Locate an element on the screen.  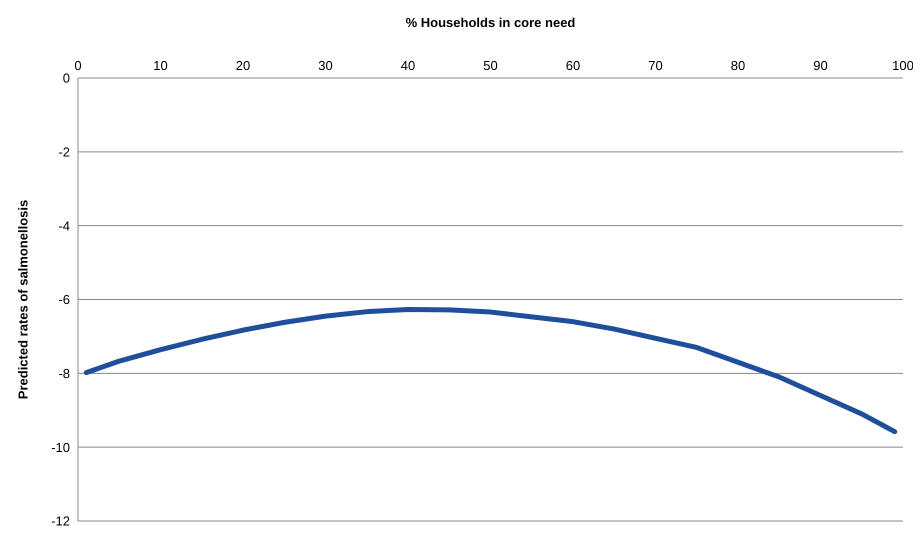
x-tick-label: 100 is located at coordinates (903, 65).